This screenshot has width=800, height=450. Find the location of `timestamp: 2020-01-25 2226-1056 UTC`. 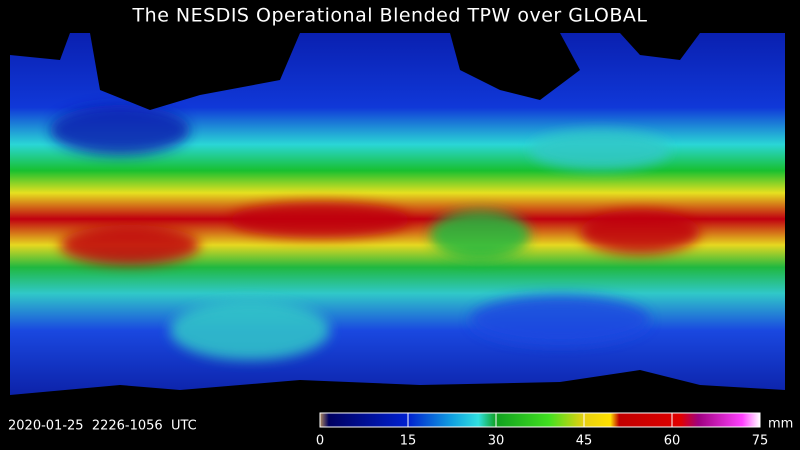

timestamp: 2020-01-25 2226-1056 UTC is located at coordinates (102, 426).